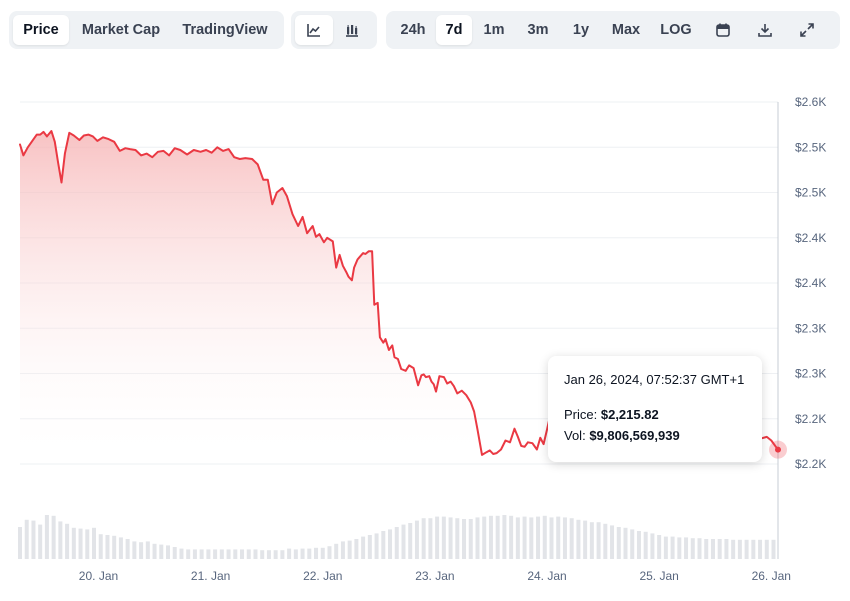 The height and width of the screenshot is (601, 850). What do you see at coordinates (626, 30) in the screenshot?
I see `range-max: Max` at bounding box center [626, 30].